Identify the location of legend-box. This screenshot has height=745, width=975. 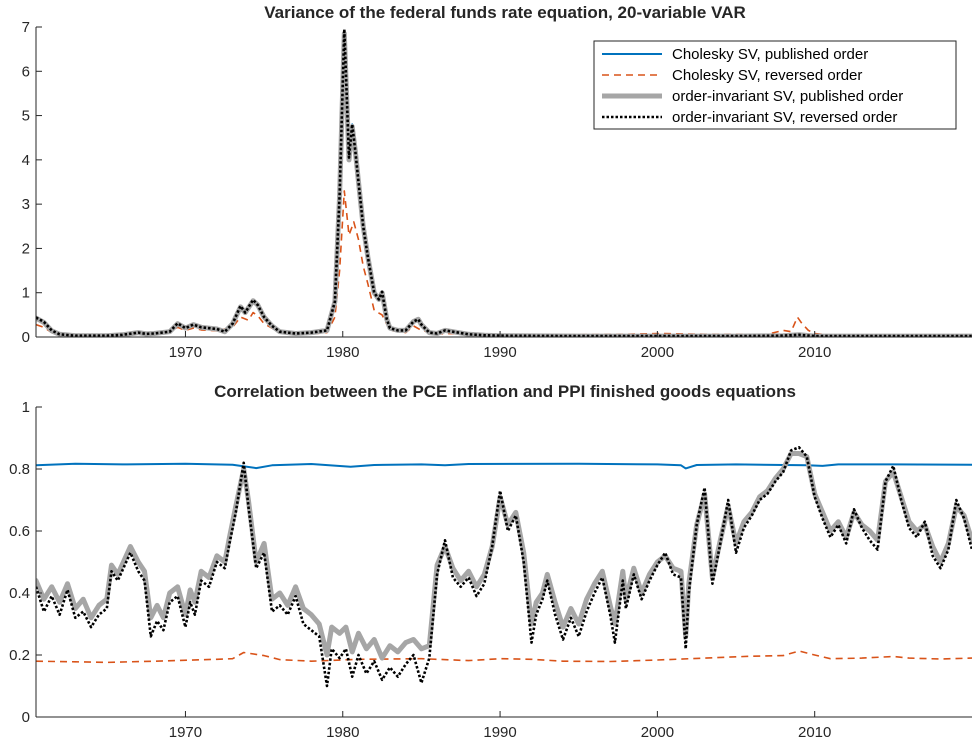
(775, 85).